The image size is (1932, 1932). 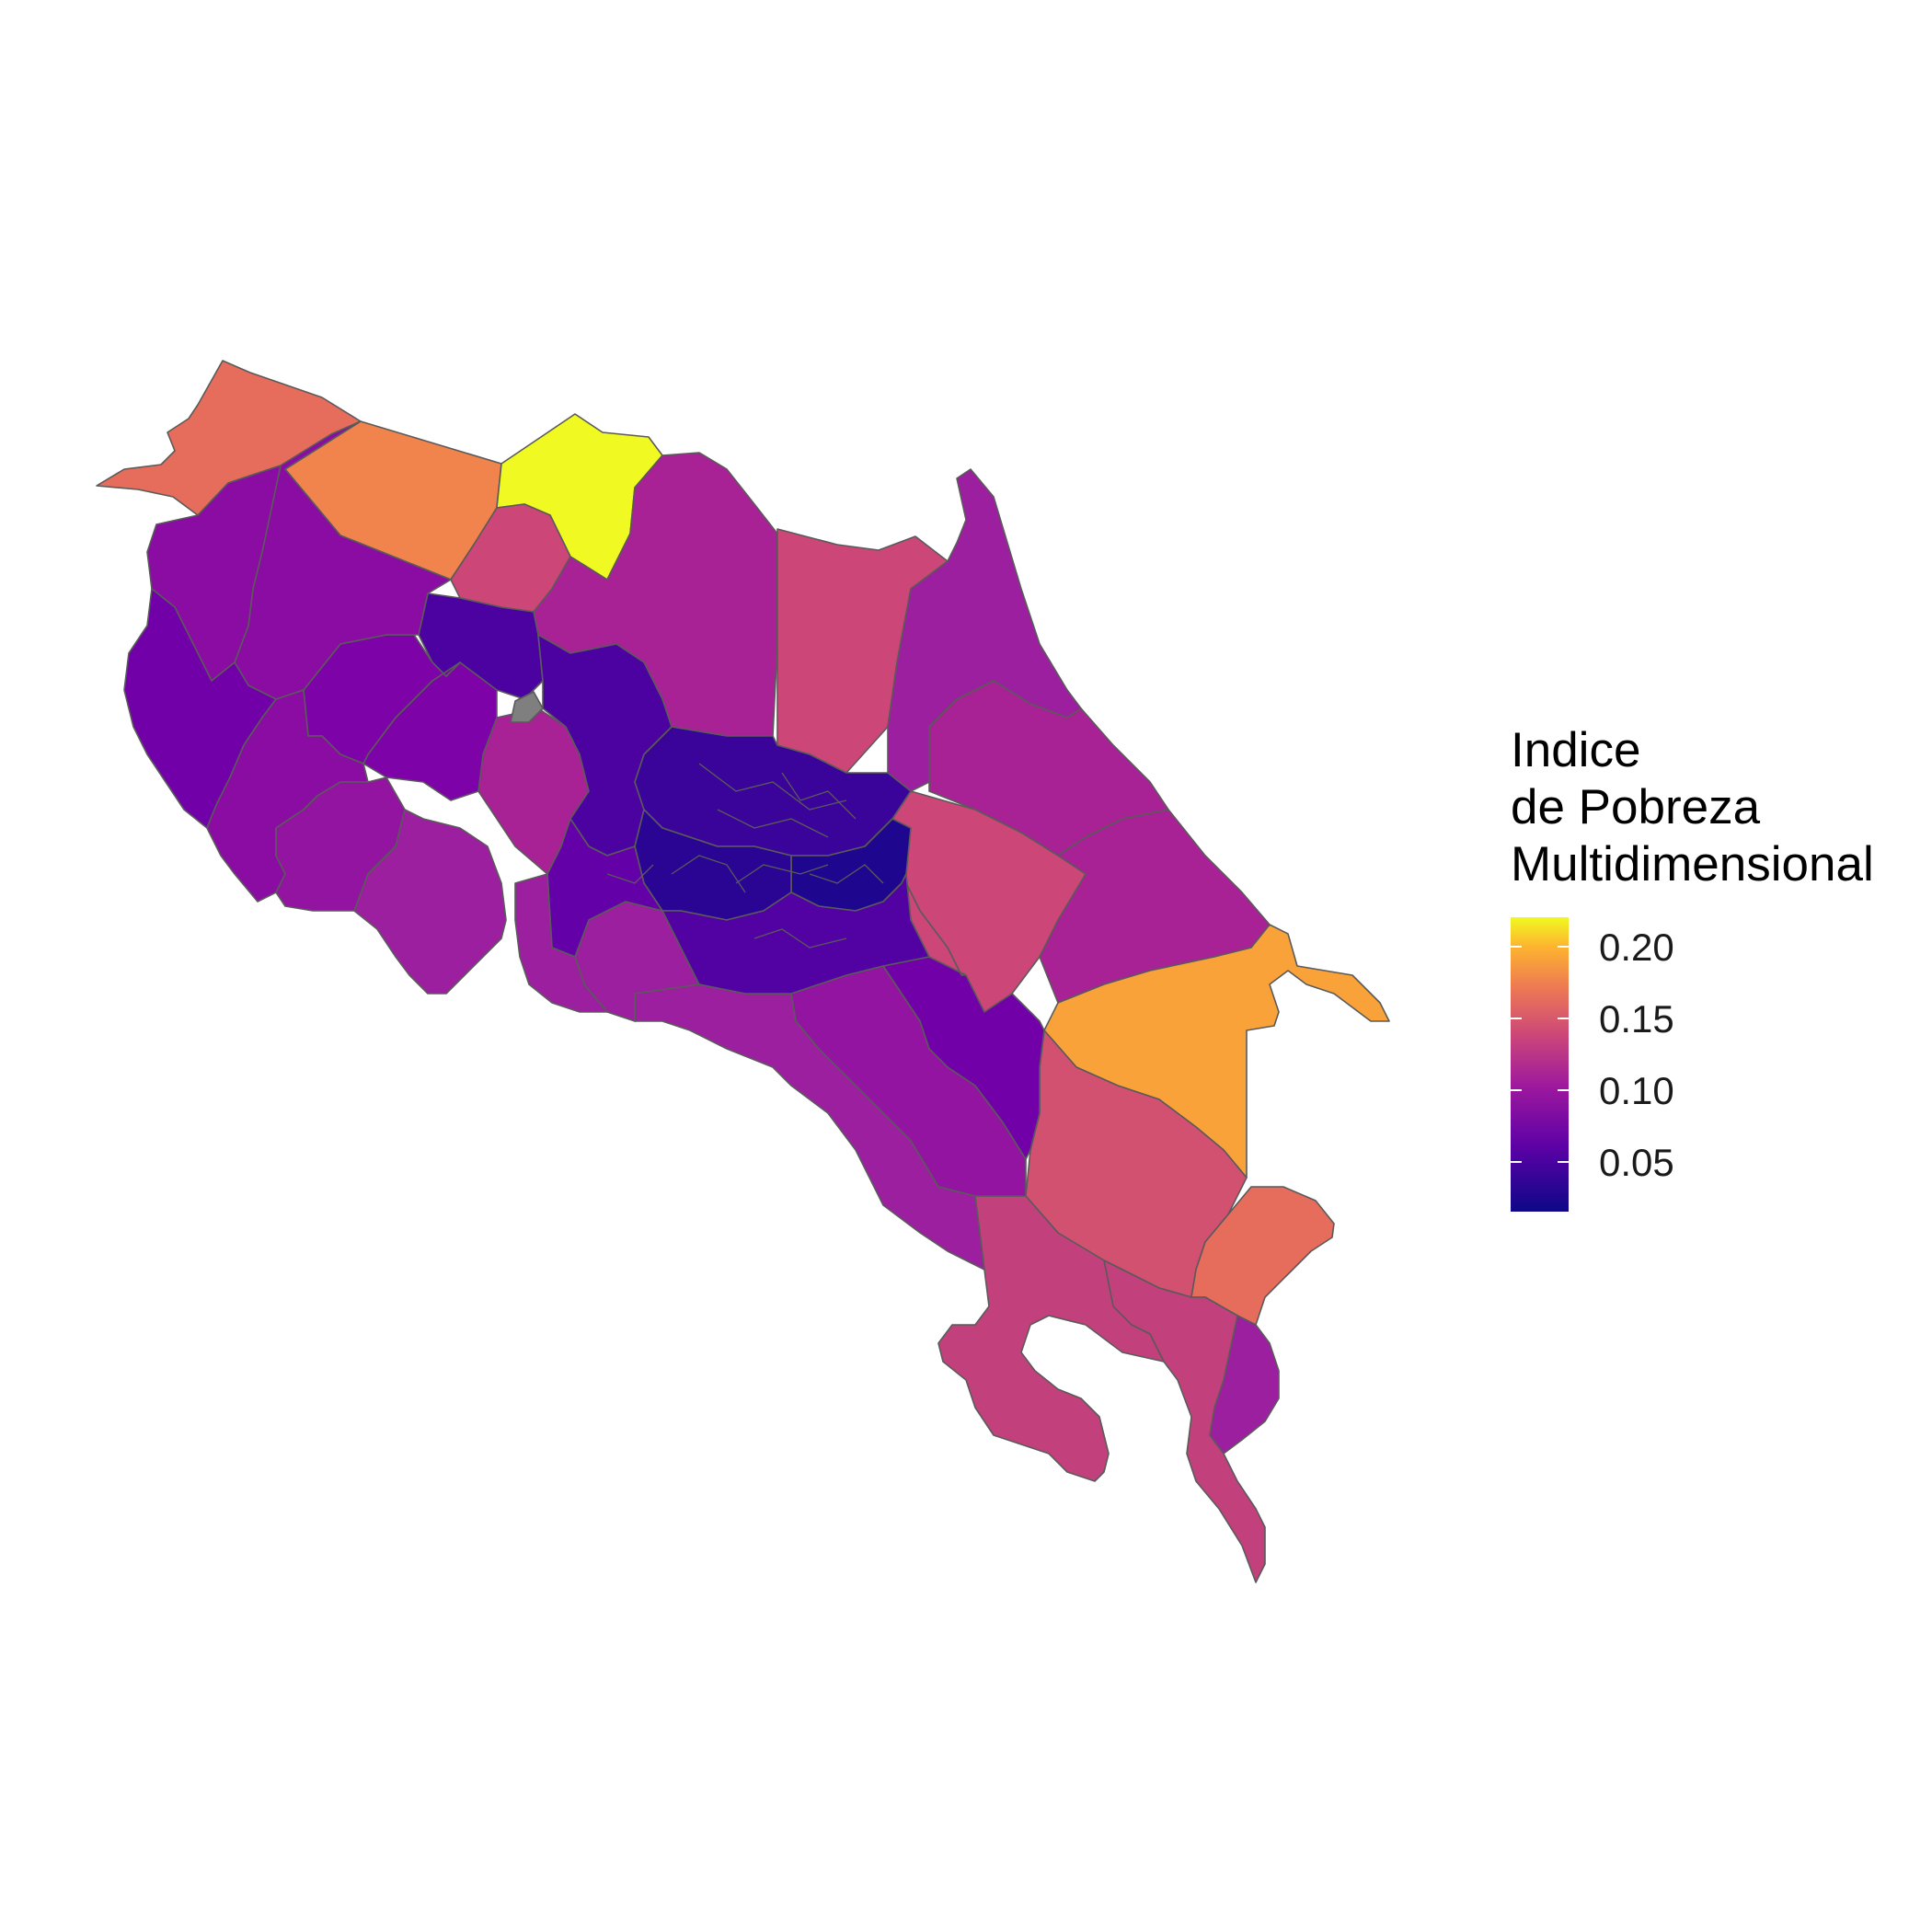 I want to click on legend-tick-label-0.15: 0.15, so click(x=1636, y=1019).